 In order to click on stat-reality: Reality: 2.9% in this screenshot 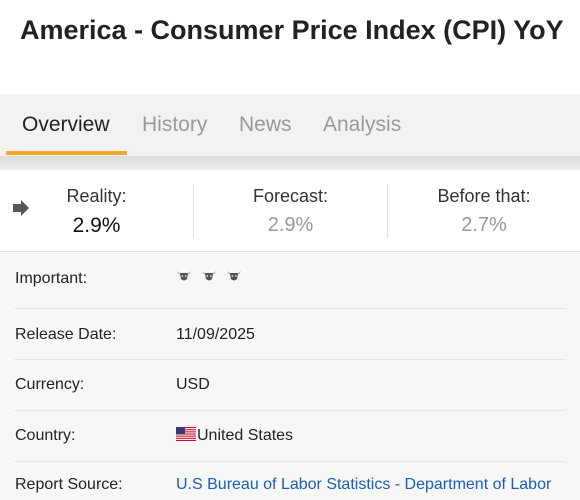, I will do `click(96, 211)`.